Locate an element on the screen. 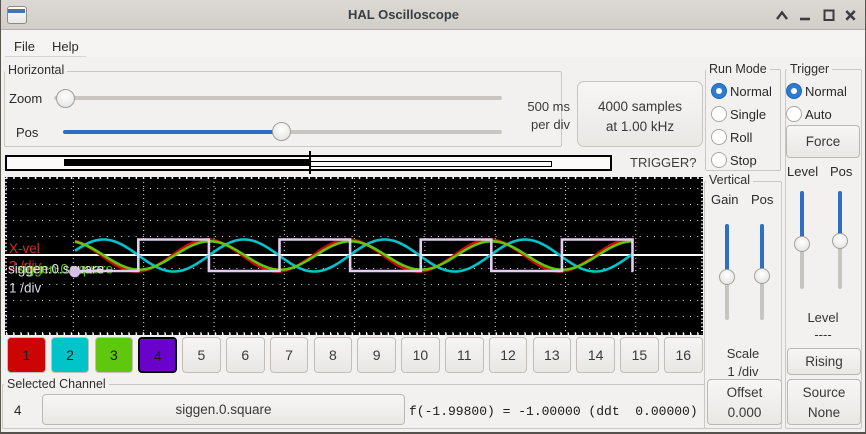 The image size is (866, 434). svg-text: 1 /div is located at coordinates (25, 288).